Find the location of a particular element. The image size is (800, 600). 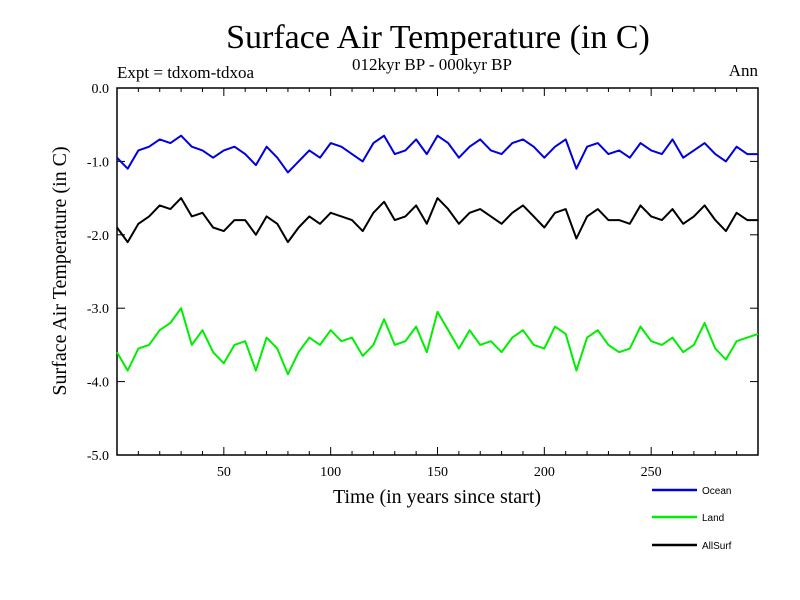

x-tick-label: 150 is located at coordinates (437, 472).